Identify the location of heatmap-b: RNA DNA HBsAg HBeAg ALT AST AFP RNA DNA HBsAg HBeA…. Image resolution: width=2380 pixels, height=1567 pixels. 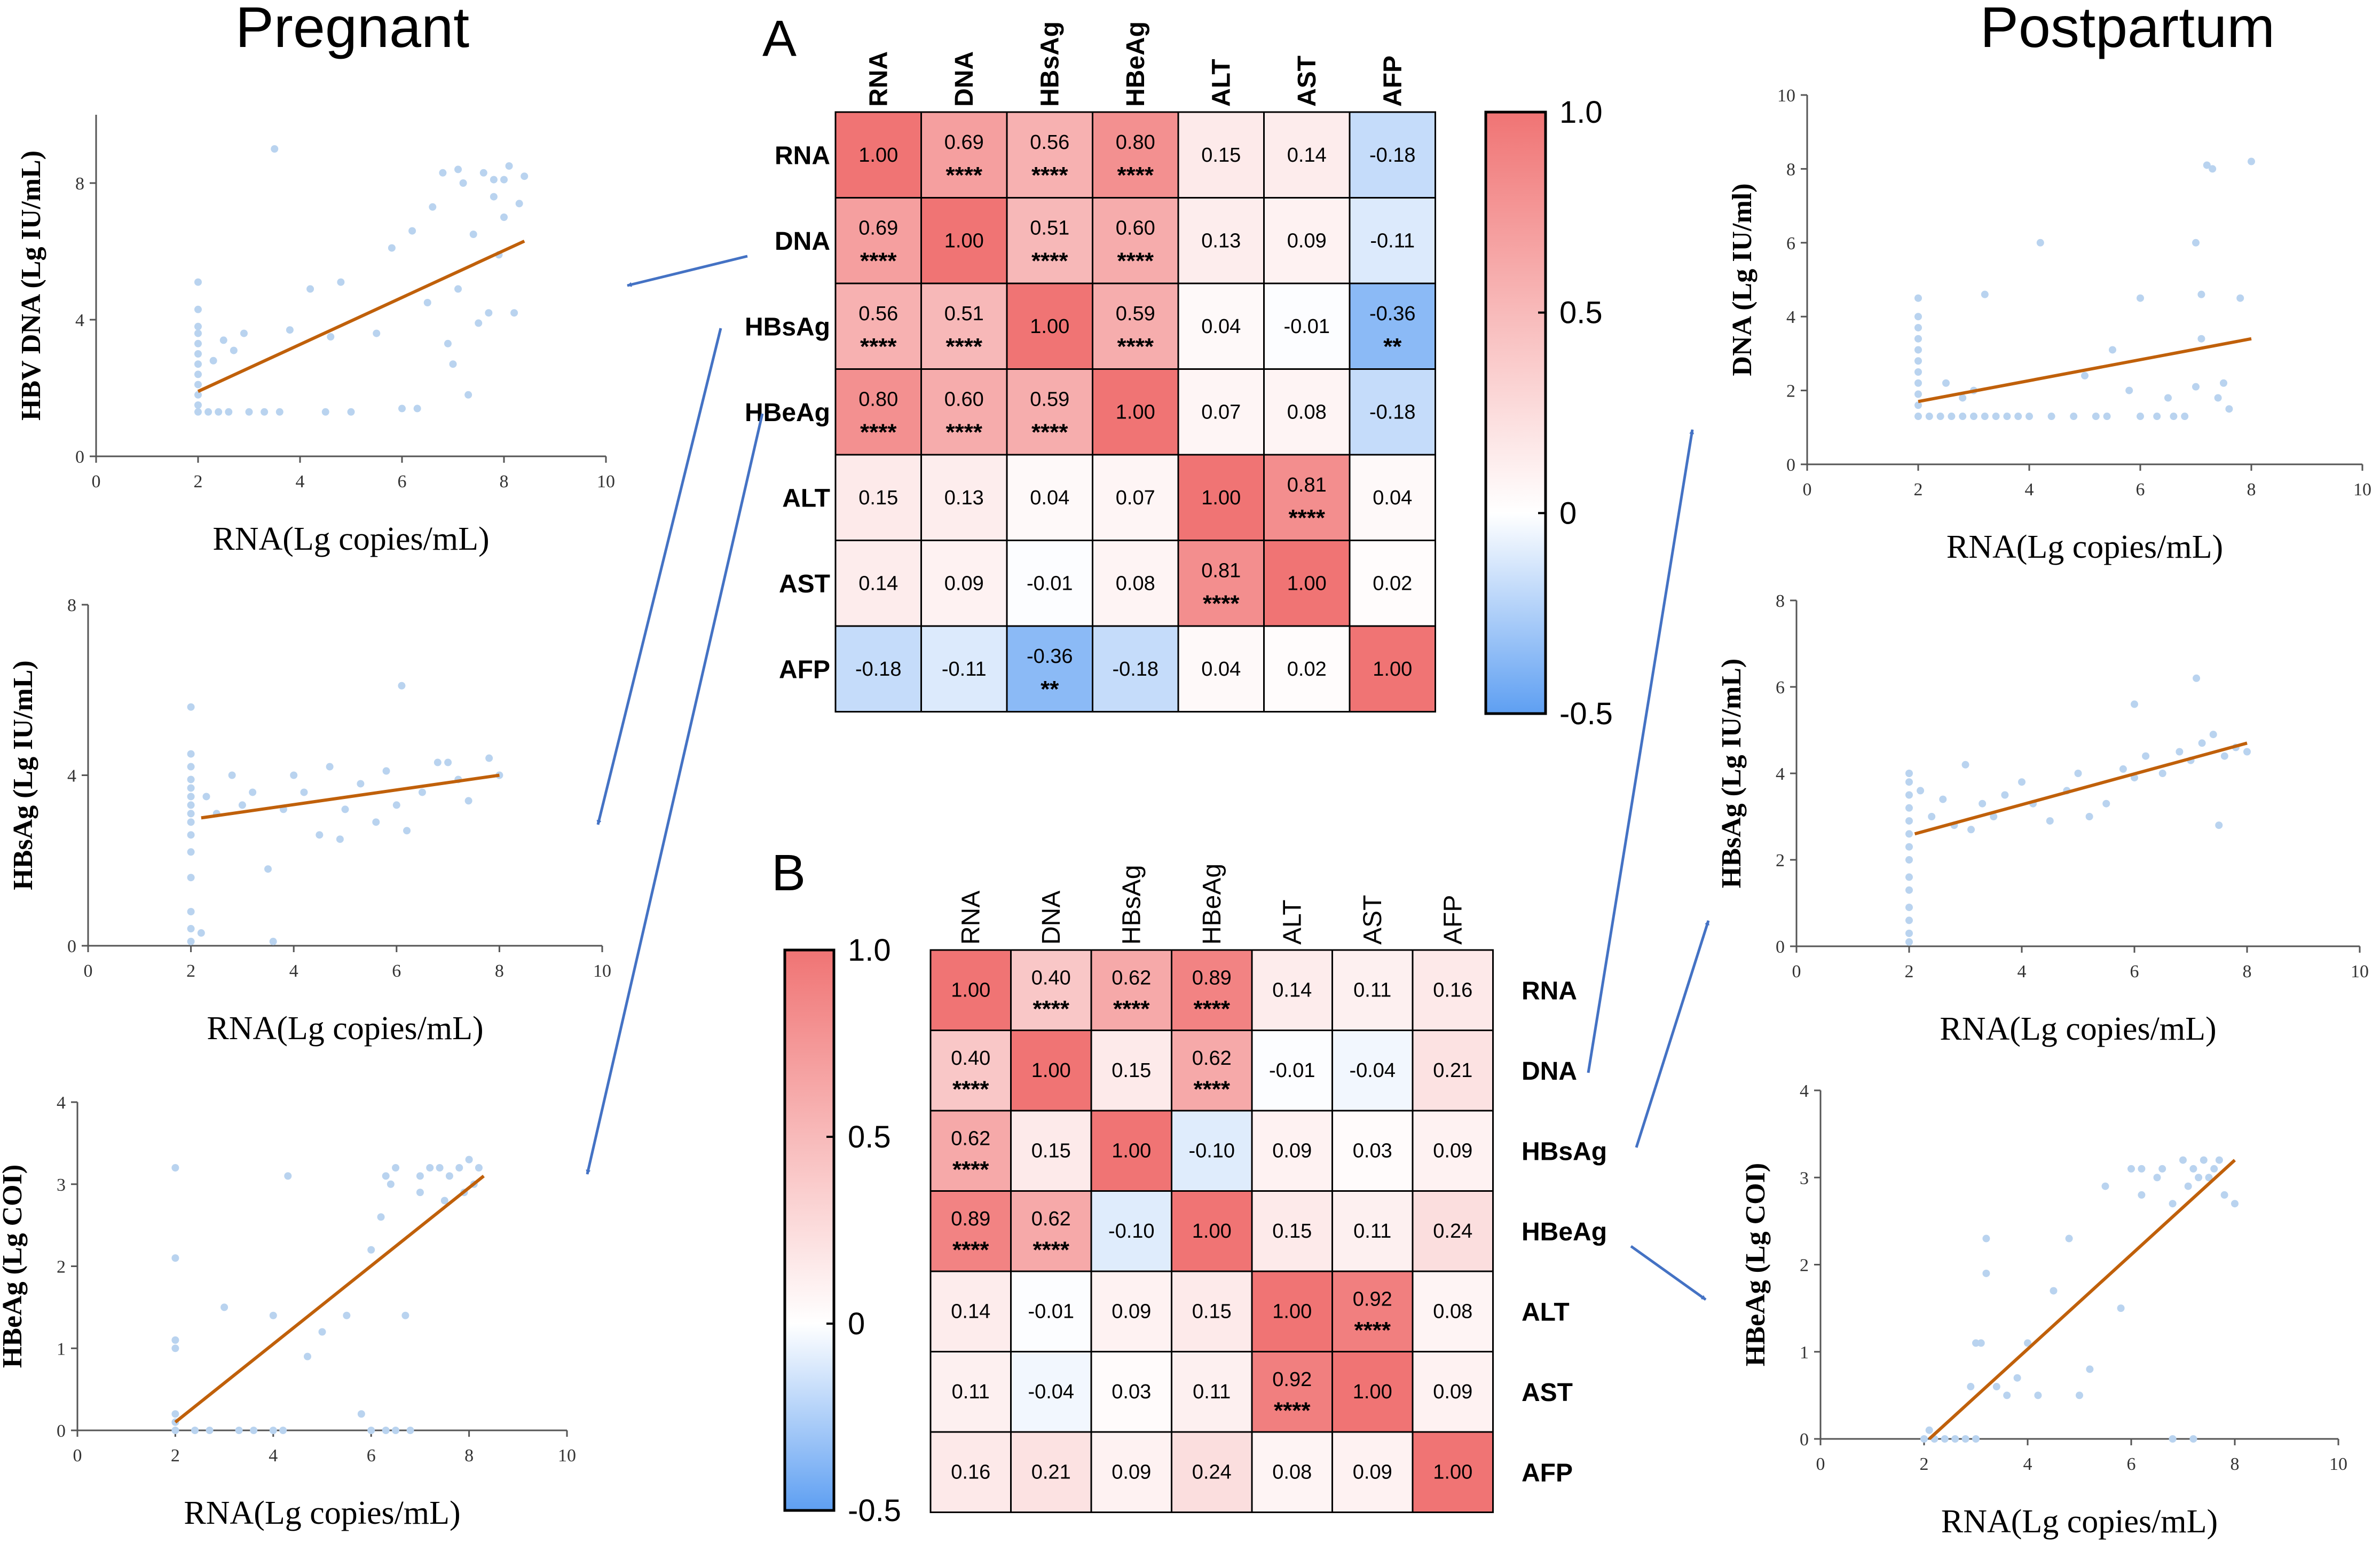
(1195, 1196).